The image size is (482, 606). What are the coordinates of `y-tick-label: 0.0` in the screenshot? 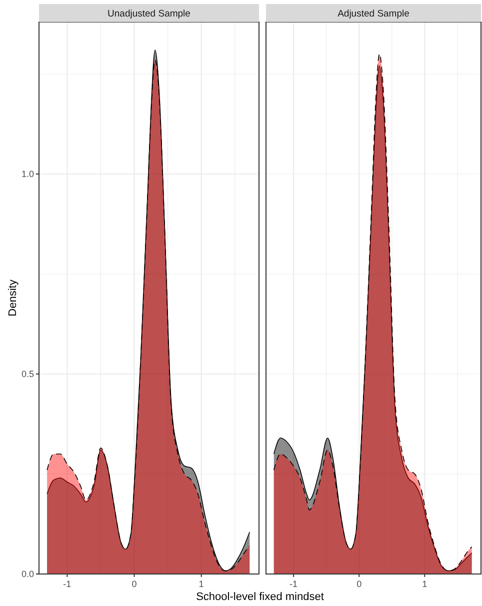 It's located at (27, 574).